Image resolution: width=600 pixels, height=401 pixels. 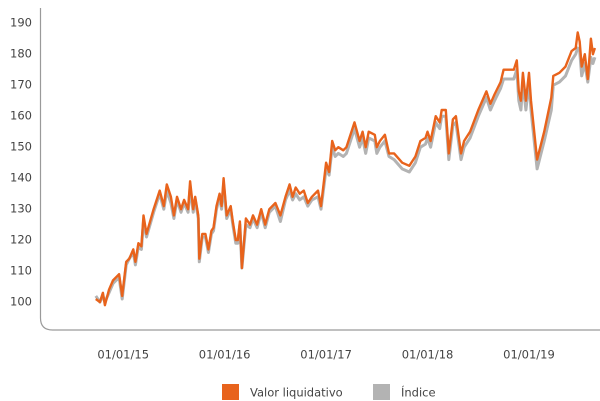 What do you see at coordinates (21, 209) in the screenshot?
I see `y-tick-label: 130` at bounding box center [21, 209].